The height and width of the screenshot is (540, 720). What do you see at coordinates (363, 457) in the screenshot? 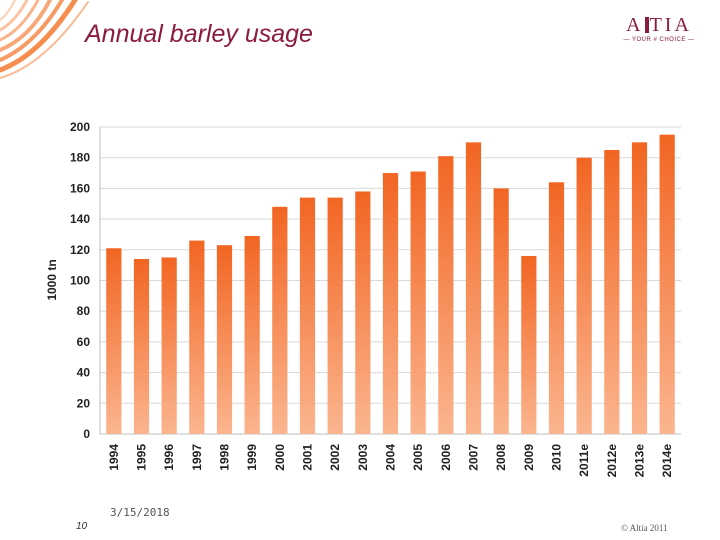
I see `x-tick-label: 2003` at bounding box center [363, 457].